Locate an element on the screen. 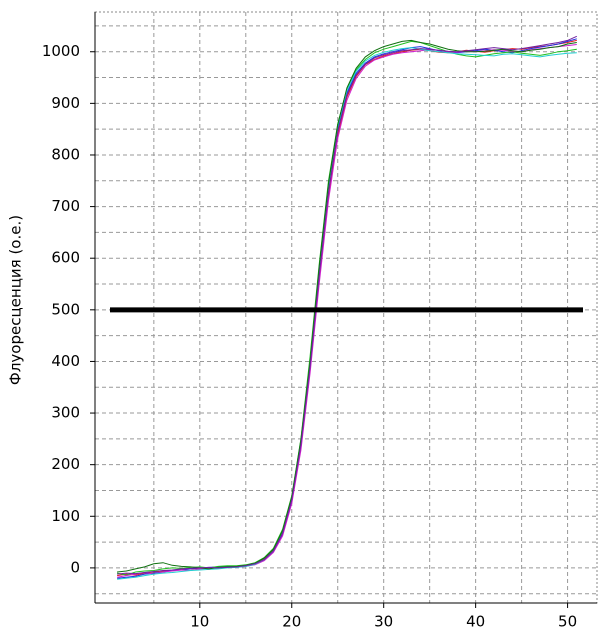 The image size is (607, 634). y-tick-label: 800 is located at coordinates (65, 154).